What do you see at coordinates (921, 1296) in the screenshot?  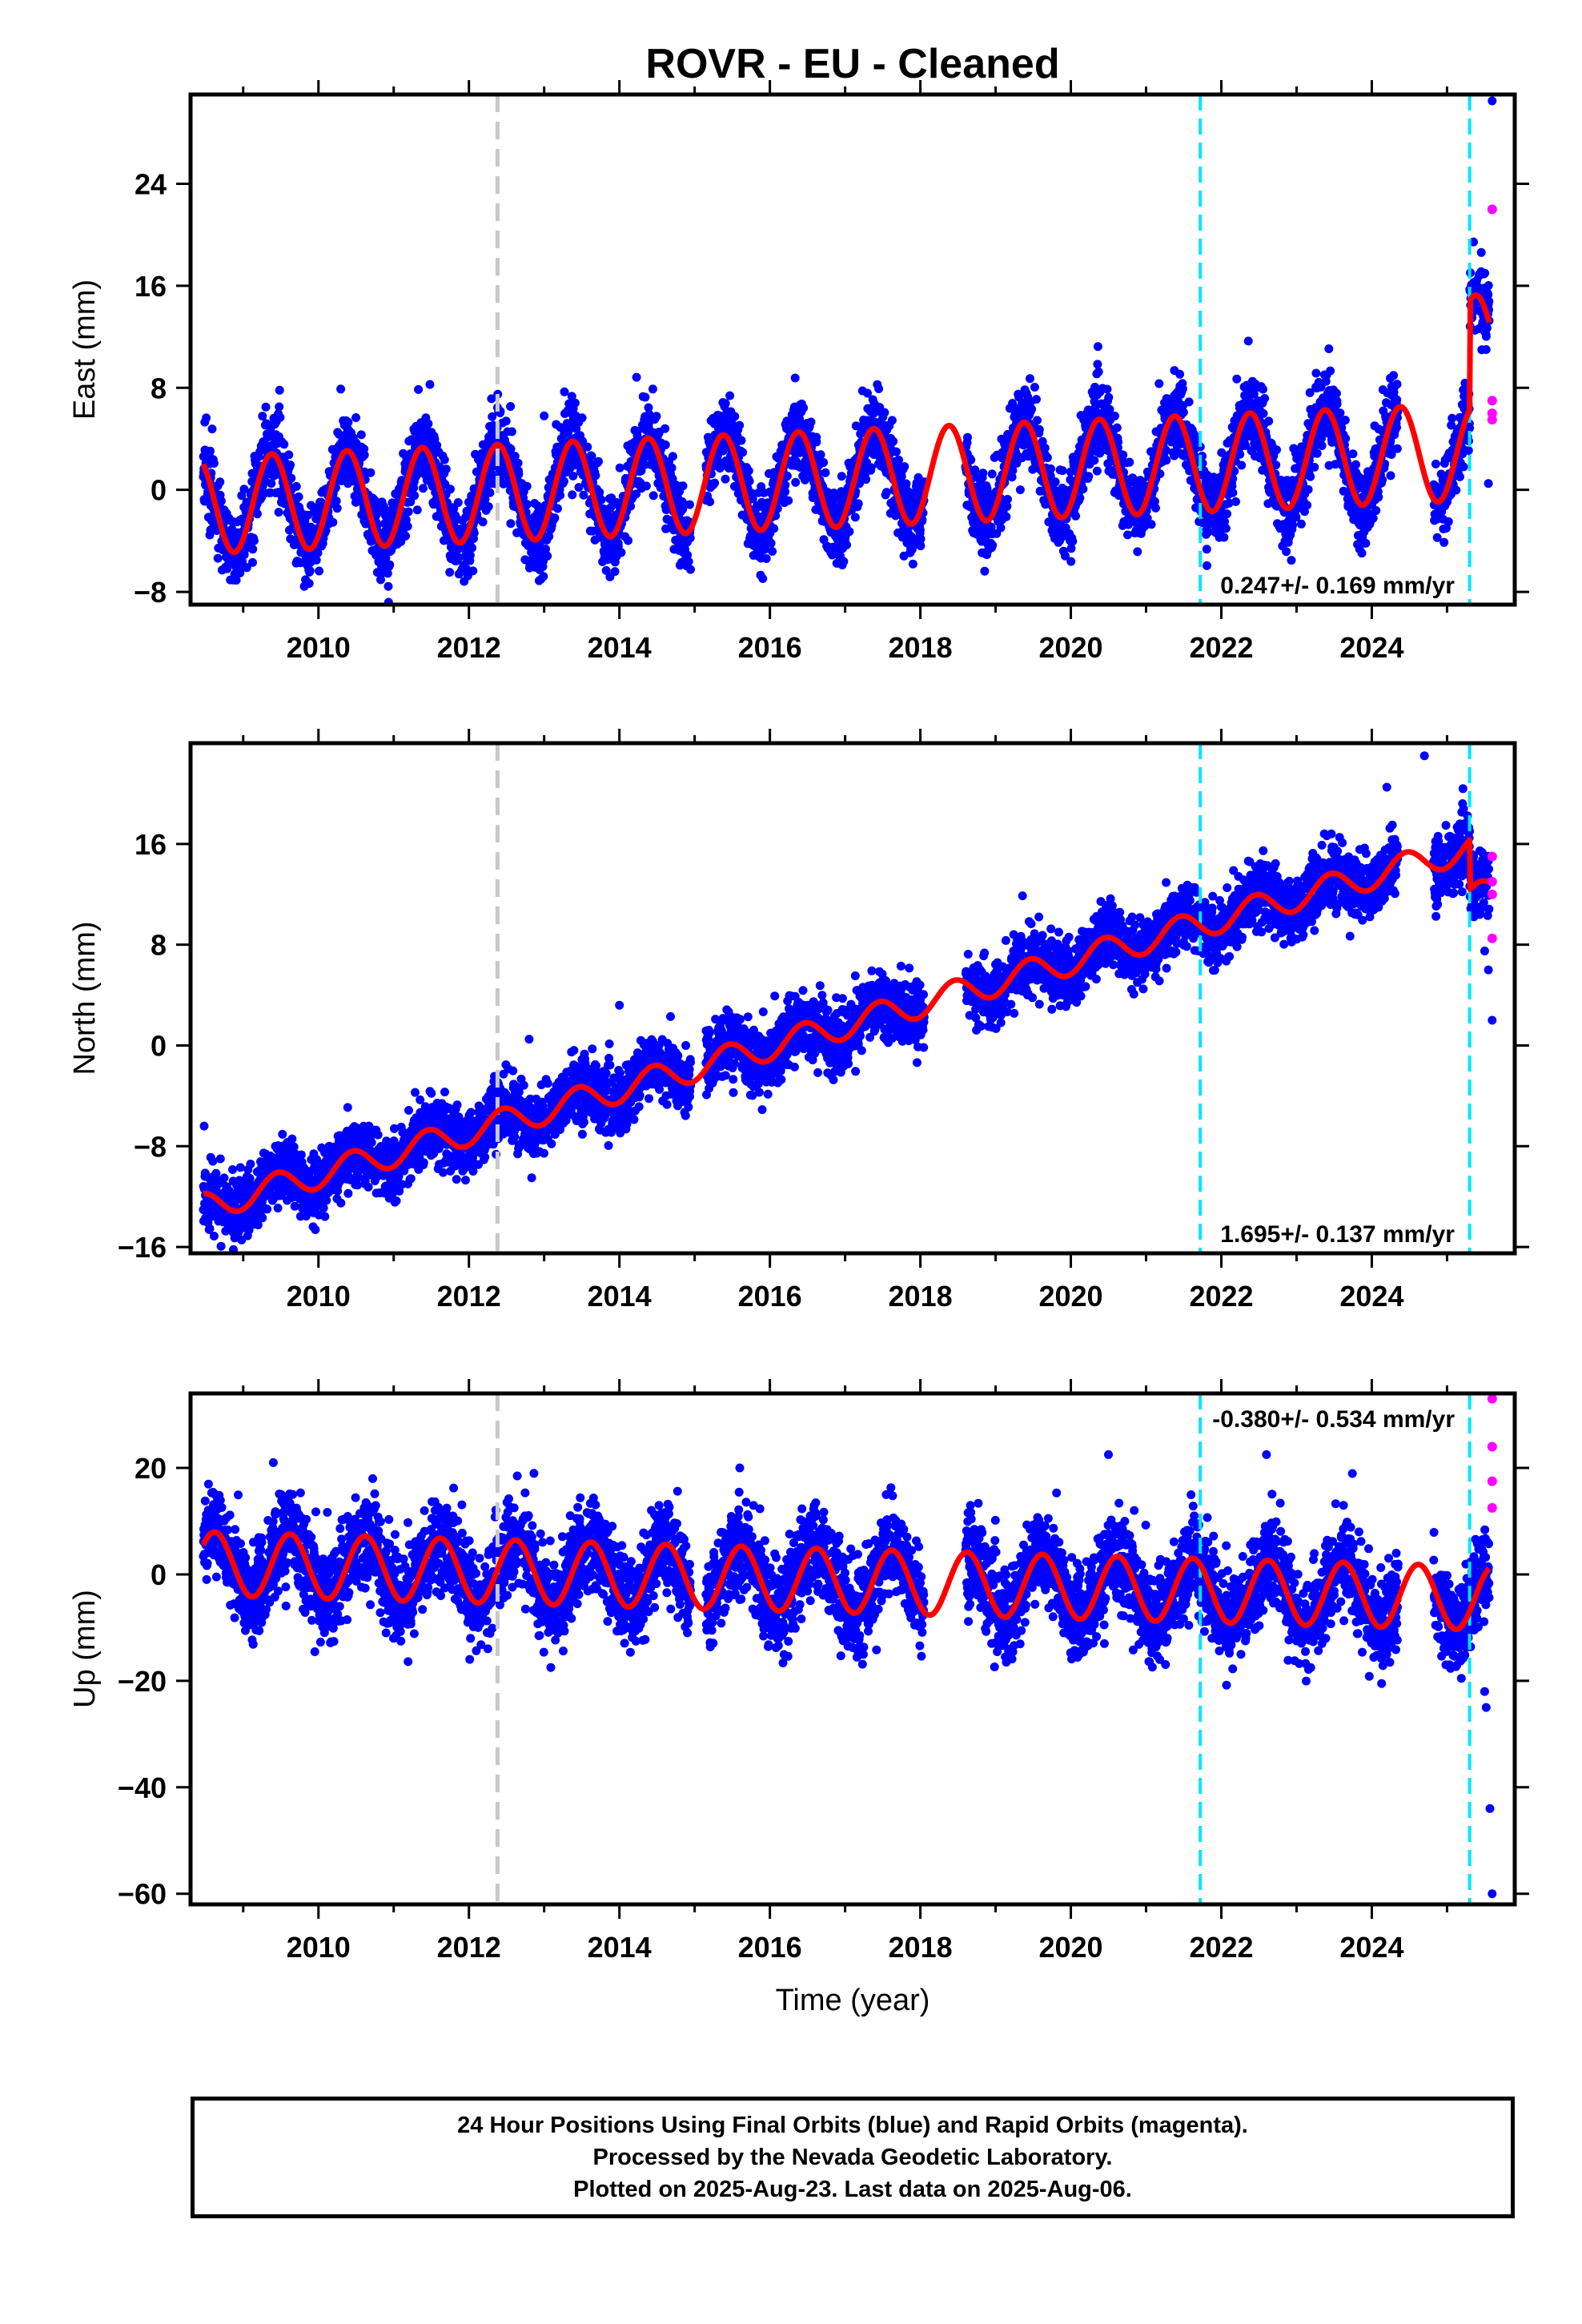 I see `north-xtick-label-2018: 2018` at bounding box center [921, 1296].